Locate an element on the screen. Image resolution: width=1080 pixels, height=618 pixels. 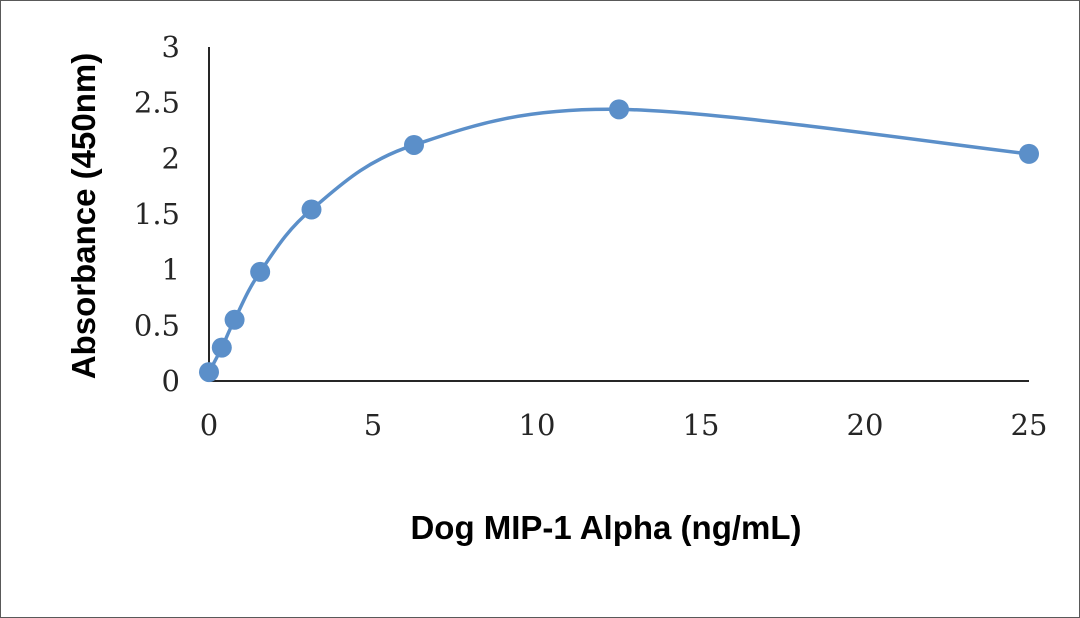
y-tick-label: 3 is located at coordinates (171, 47).